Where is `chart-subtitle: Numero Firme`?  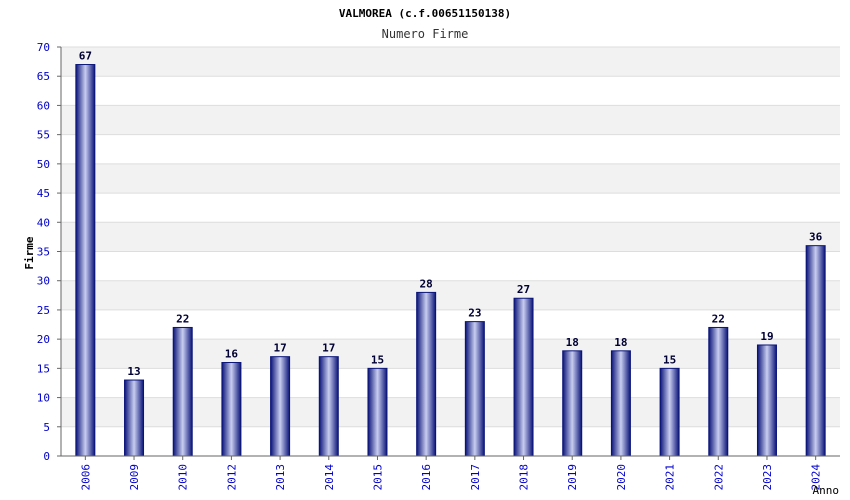
chart-subtitle: Numero Firme is located at coordinates (425, 34).